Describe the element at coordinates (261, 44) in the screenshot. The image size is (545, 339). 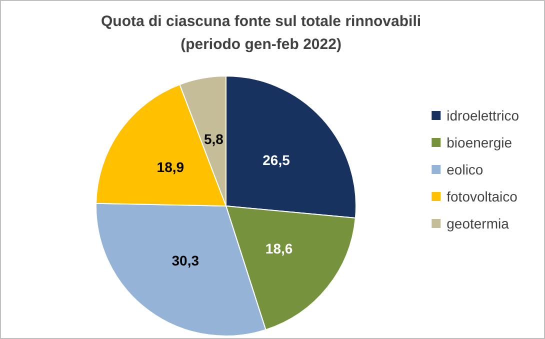
I see `chart-subtitle: (periodo gen-feb 2022)` at that location.